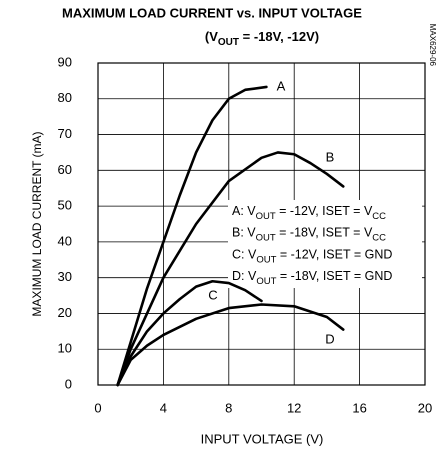 The height and width of the screenshot is (455, 441). What do you see at coordinates (324, 233) in the screenshot?
I see `legend-part: = -18V, ISET = V` at bounding box center [324, 233].